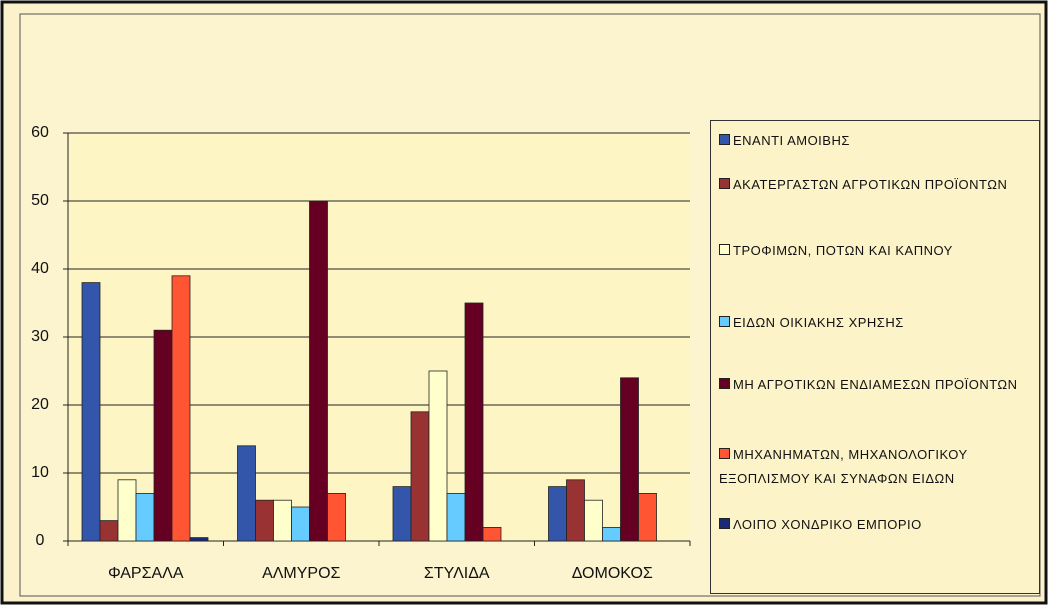 The width and height of the screenshot is (1048, 605). I want to click on legend-label: ΛΟΙΠΟ ΧΟΝΔΡΙΚΟ ΕΜΠΟΡΙΟ, so click(827, 524).